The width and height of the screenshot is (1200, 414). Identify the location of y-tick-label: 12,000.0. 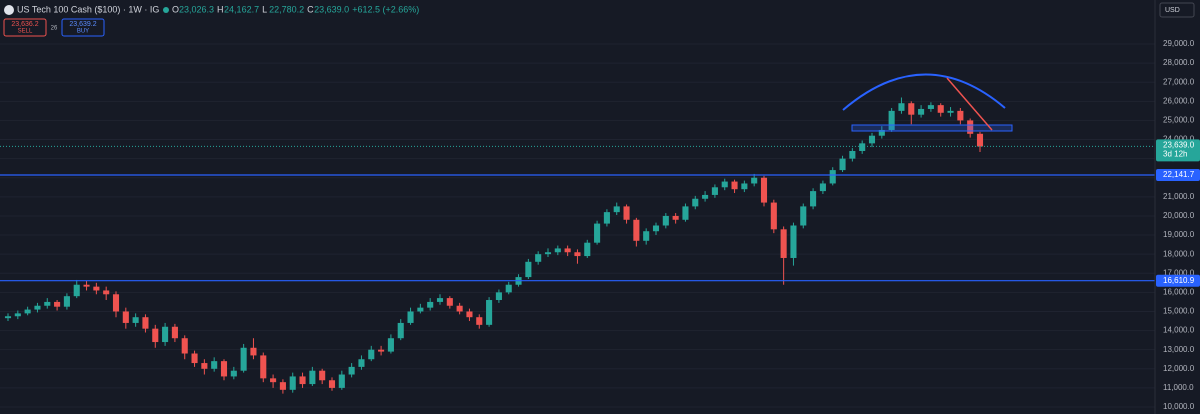
(1179, 368).